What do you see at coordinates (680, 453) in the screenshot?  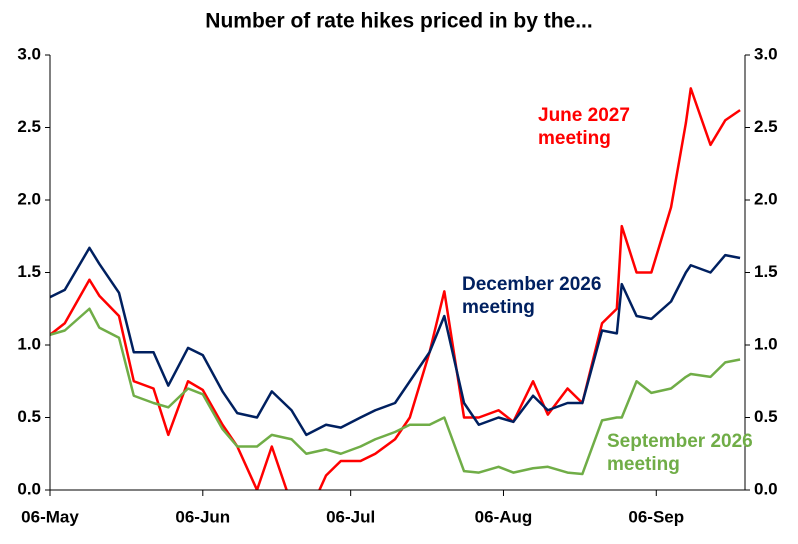 I see `series-label: September 2026 meeting` at bounding box center [680, 453].